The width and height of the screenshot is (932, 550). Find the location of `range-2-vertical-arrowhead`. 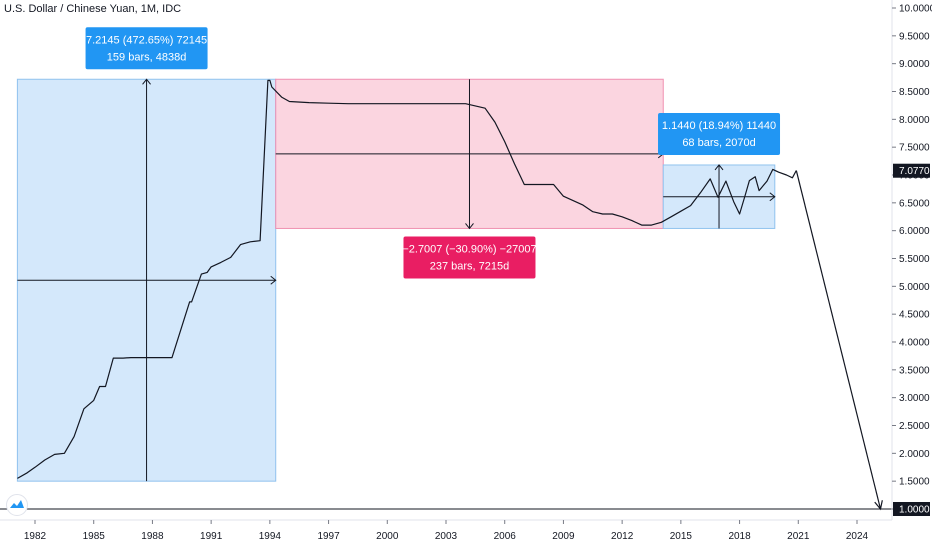

range-2-vertical-arrowhead is located at coordinates (469, 226).